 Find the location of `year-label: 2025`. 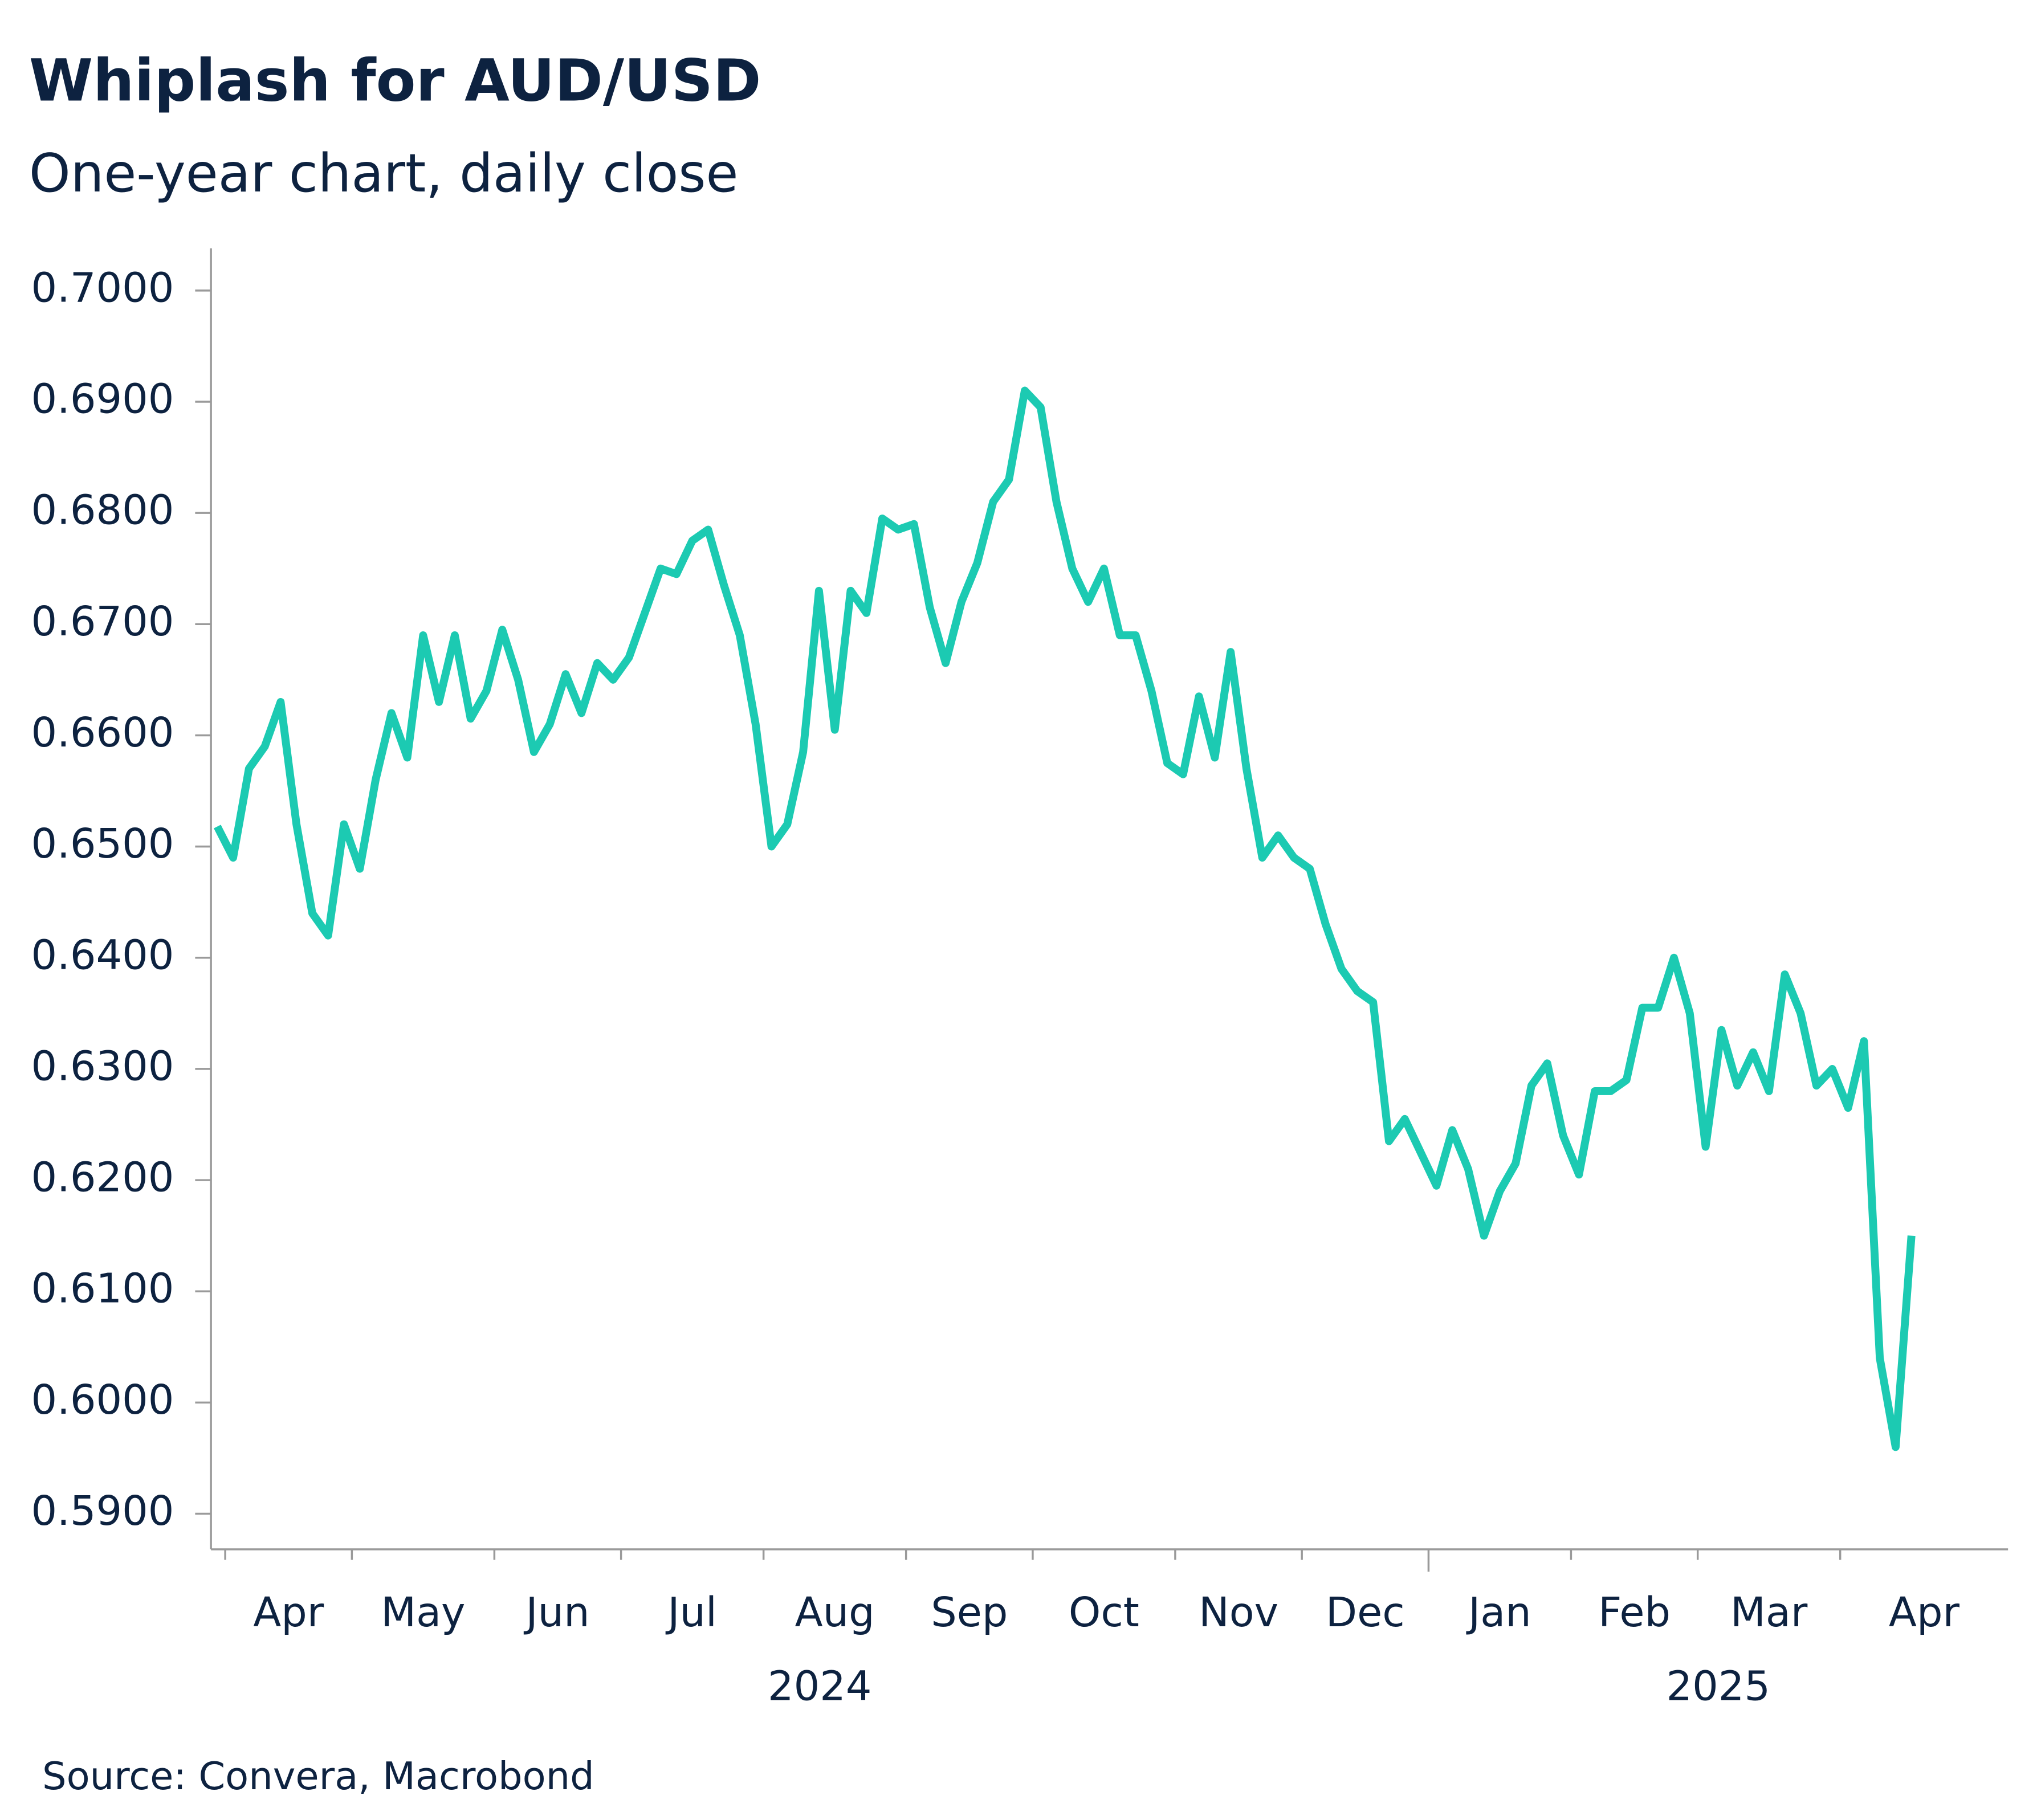

year-label: 2025 is located at coordinates (1719, 1686).